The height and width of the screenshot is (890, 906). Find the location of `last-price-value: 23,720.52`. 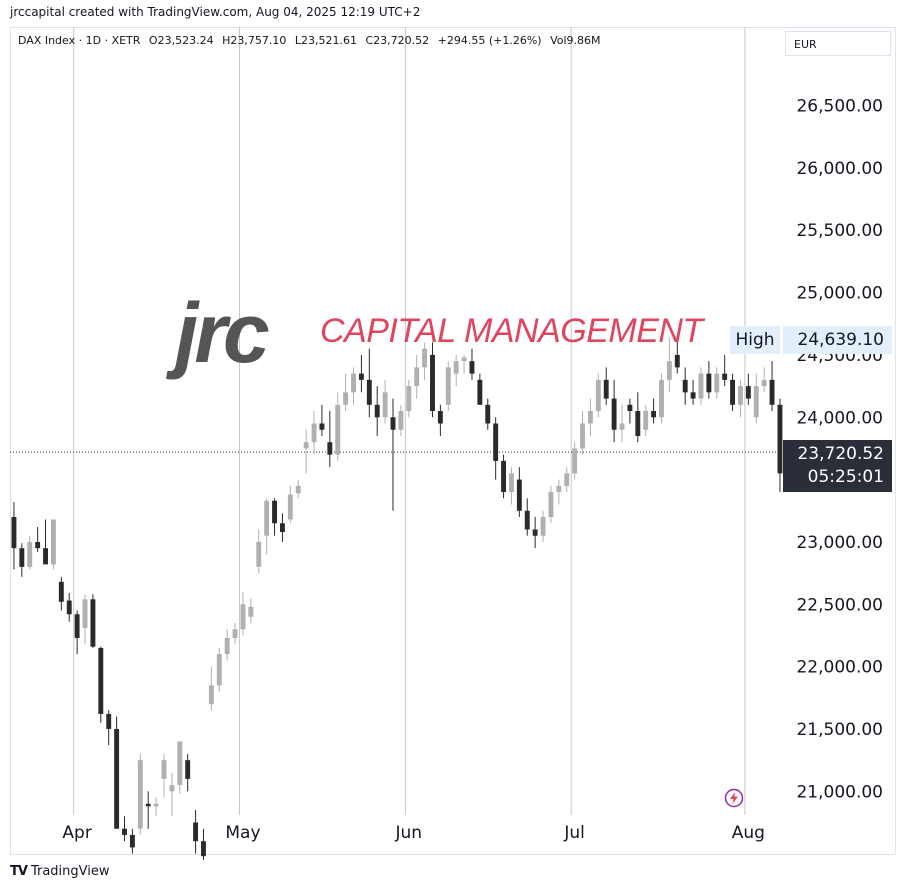

last-price-value: 23,720.52 is located at coordinates (840, 454).